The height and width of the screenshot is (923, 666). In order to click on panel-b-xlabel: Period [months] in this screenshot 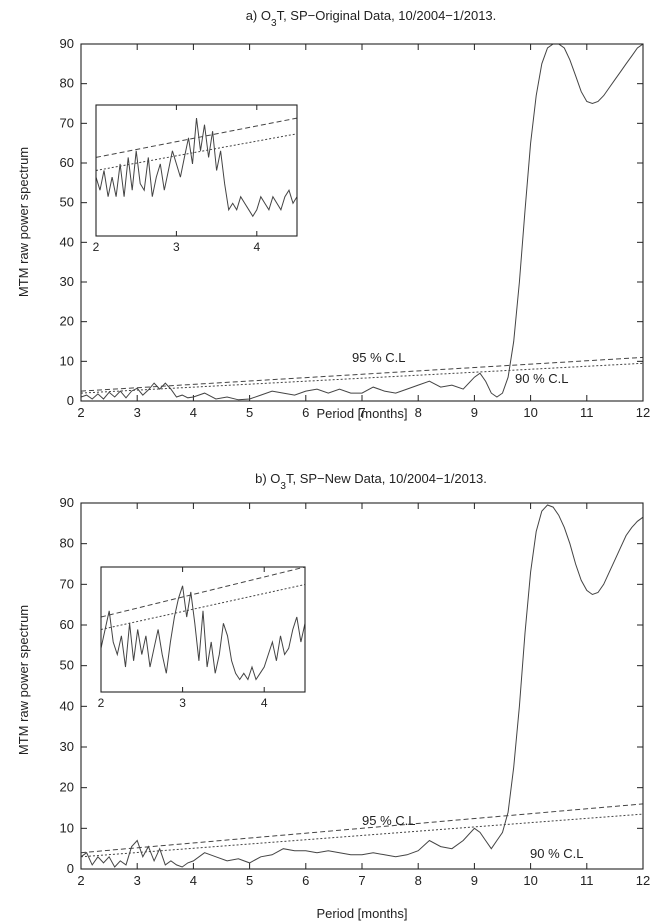, I will do `click(361, 913)`.